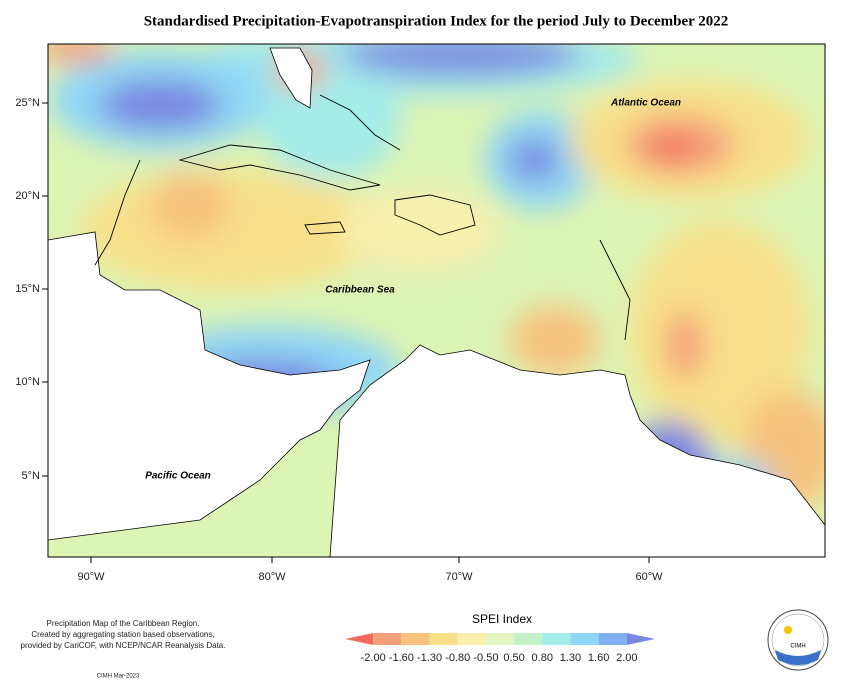 This screenshot has height=684, width=845. What do you see at coordinates (513, 658) in the screenshot?
I see `legend-tick: 0.50` at bounding box center [513, 658].